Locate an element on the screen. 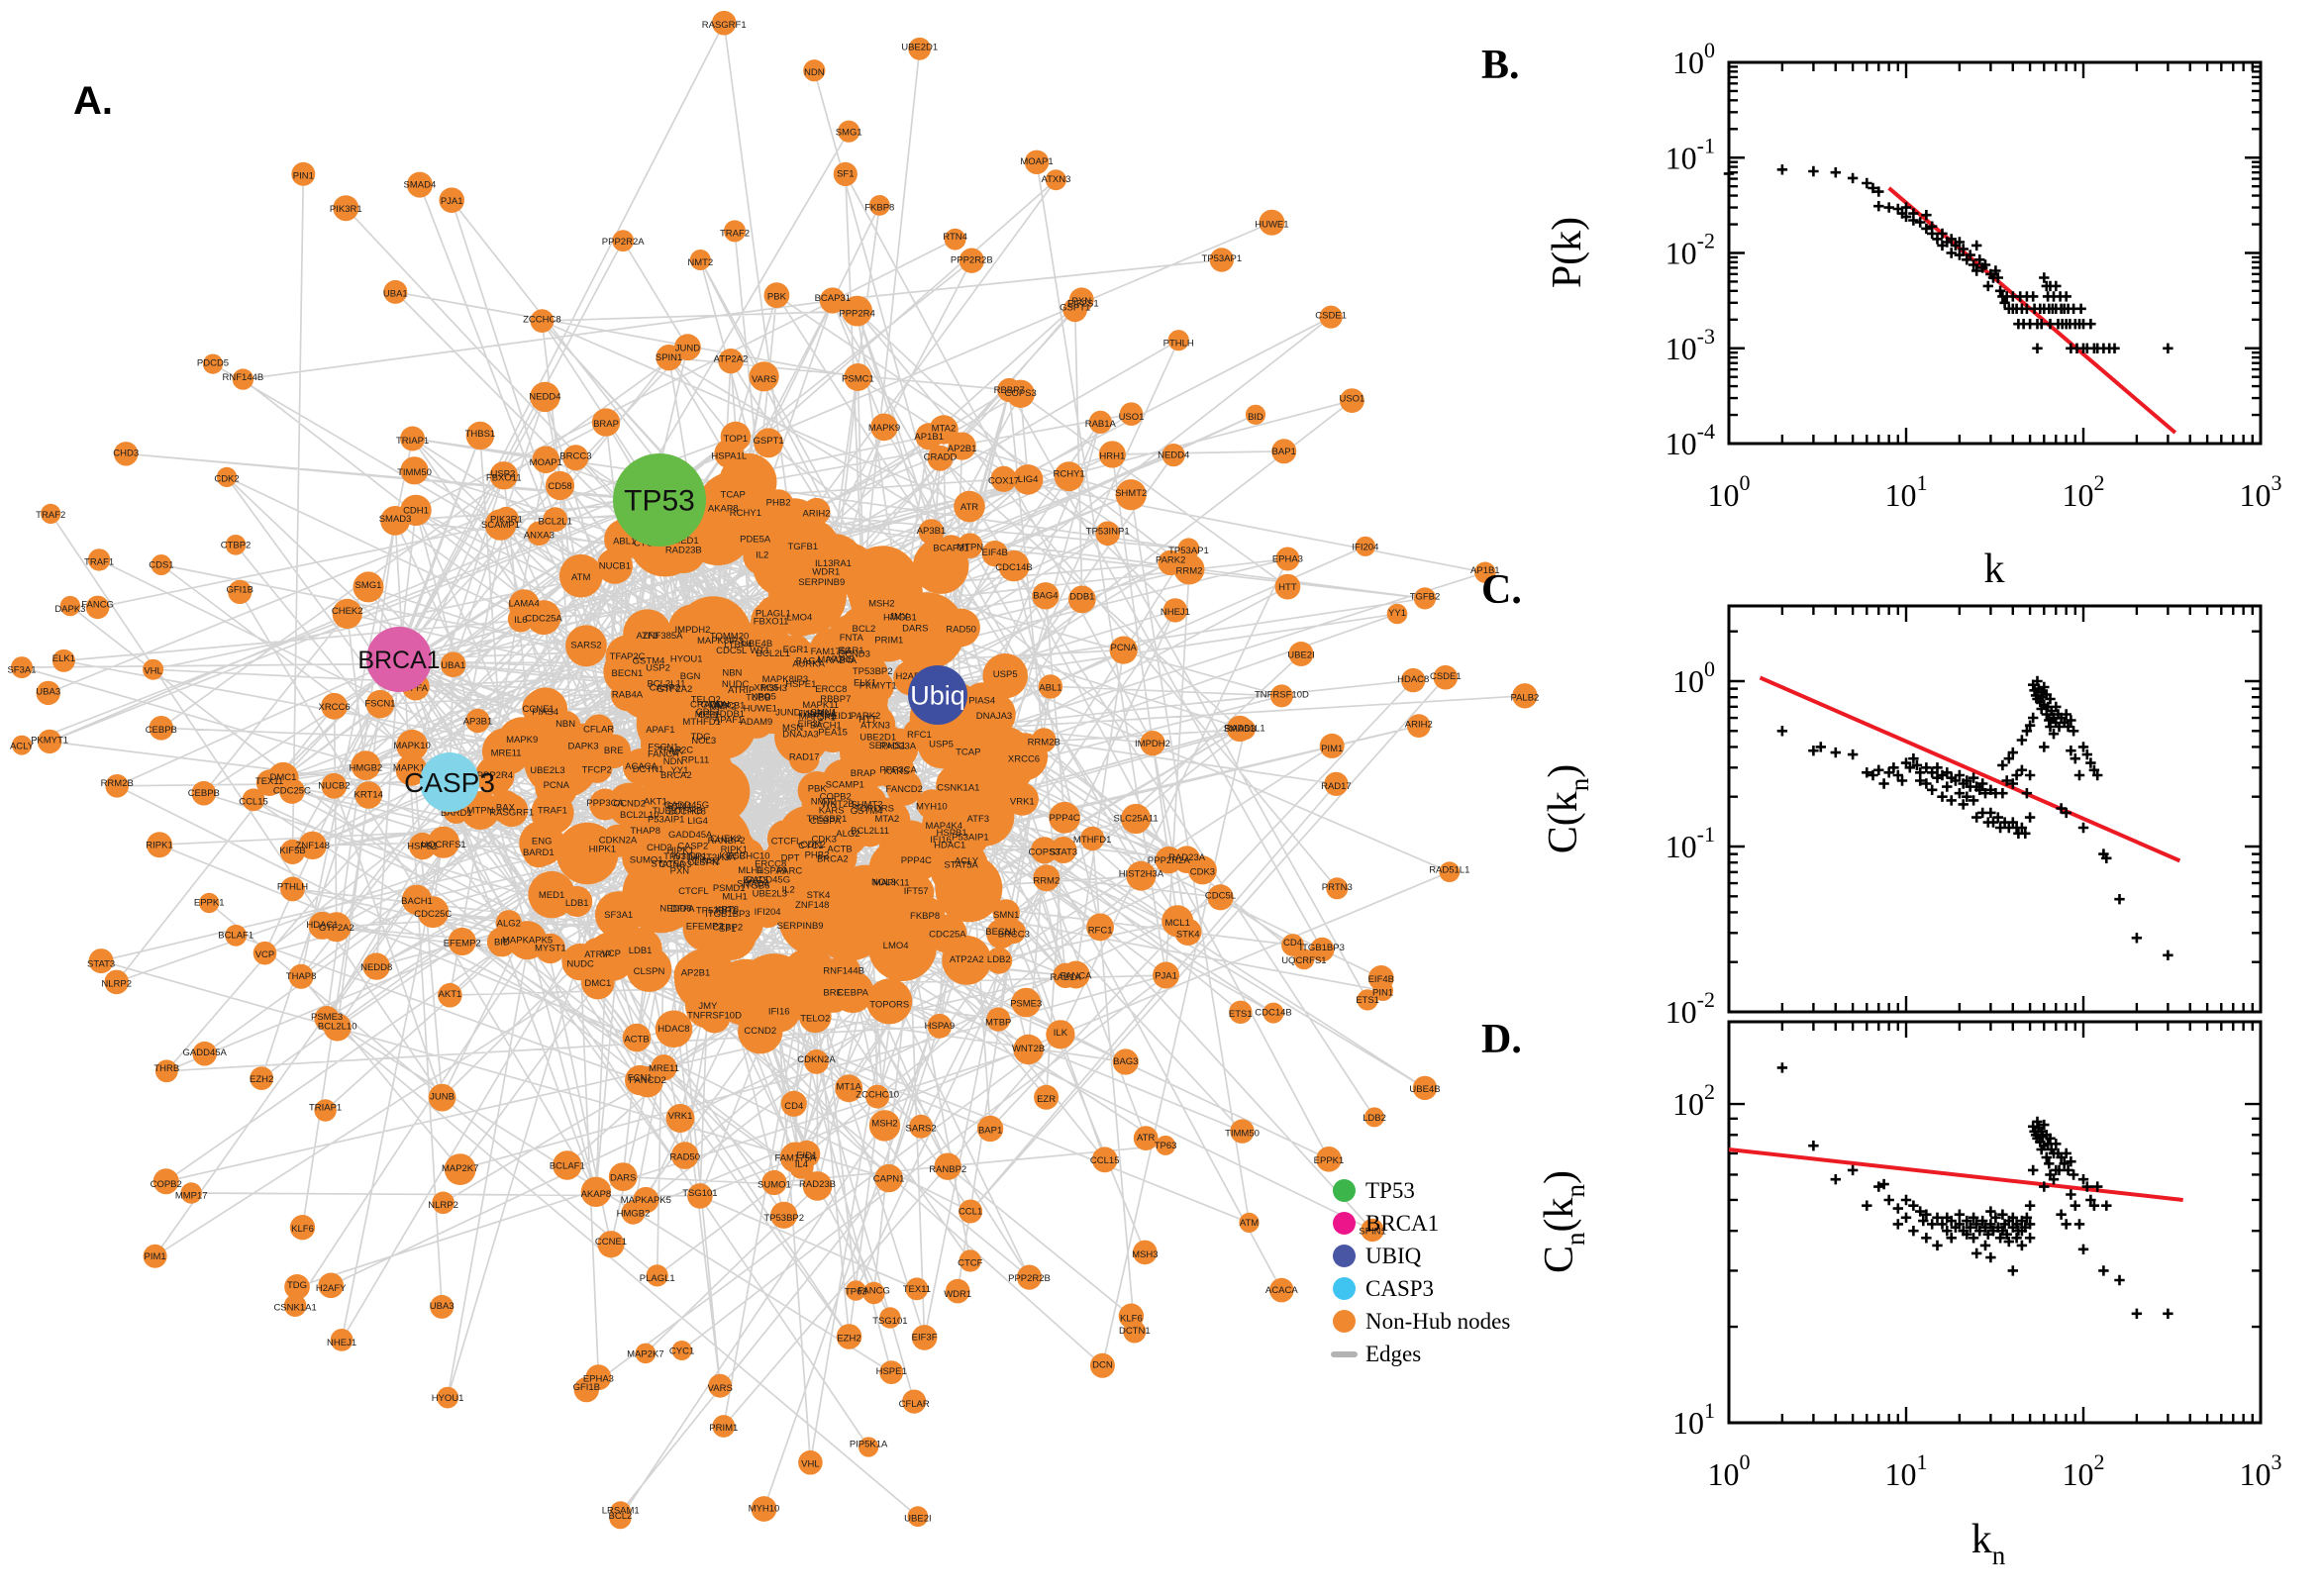  svg-text: BRAP is located at coordinates (863, 774).